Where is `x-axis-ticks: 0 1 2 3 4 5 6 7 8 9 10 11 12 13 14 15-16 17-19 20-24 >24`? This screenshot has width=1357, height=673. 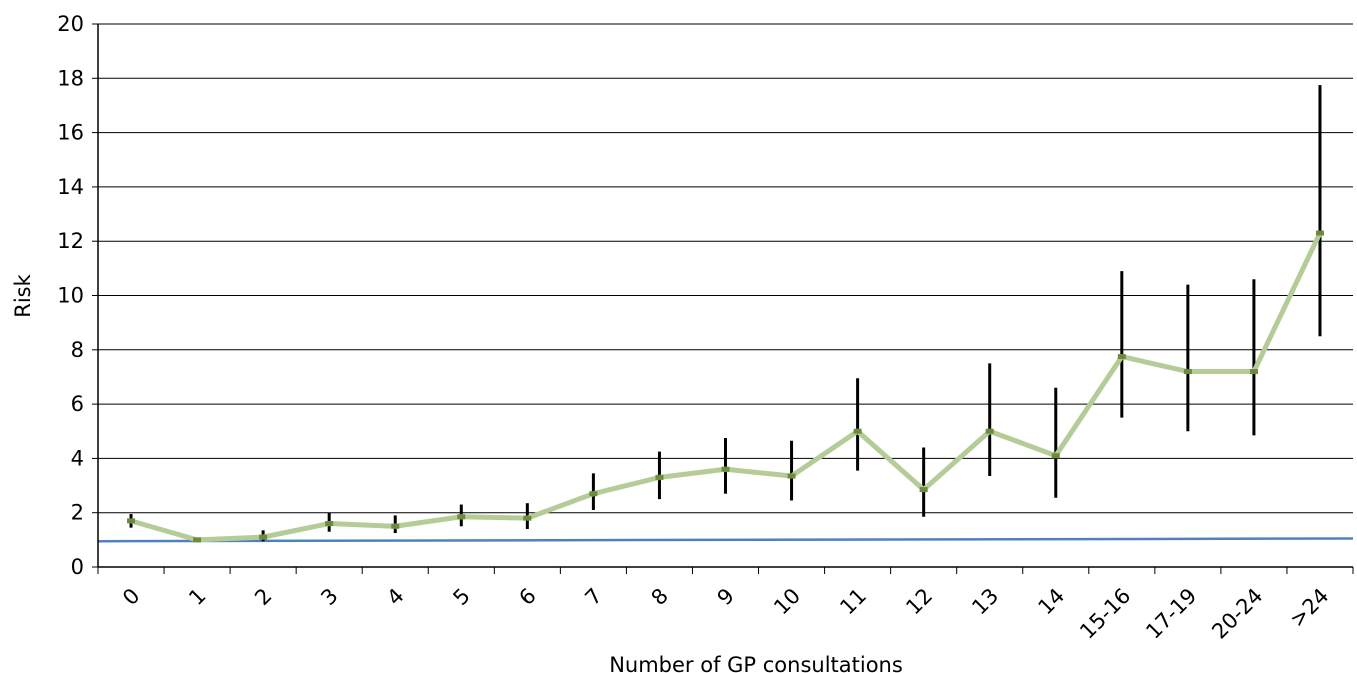
x-axis-ticks: 0 1 2 3 4 5 6 7 8 9 10 11 12 13 14 15-16 17-19 20-24 >24 is located at coordinates (725, 605).